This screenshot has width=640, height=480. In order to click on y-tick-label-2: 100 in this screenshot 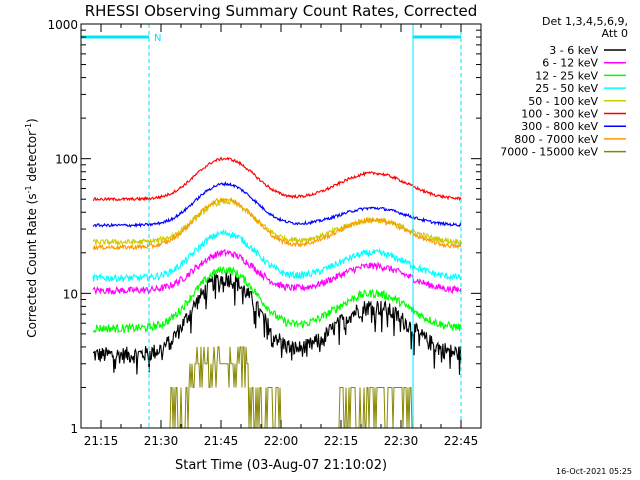, I will do `click(66, 160)`.